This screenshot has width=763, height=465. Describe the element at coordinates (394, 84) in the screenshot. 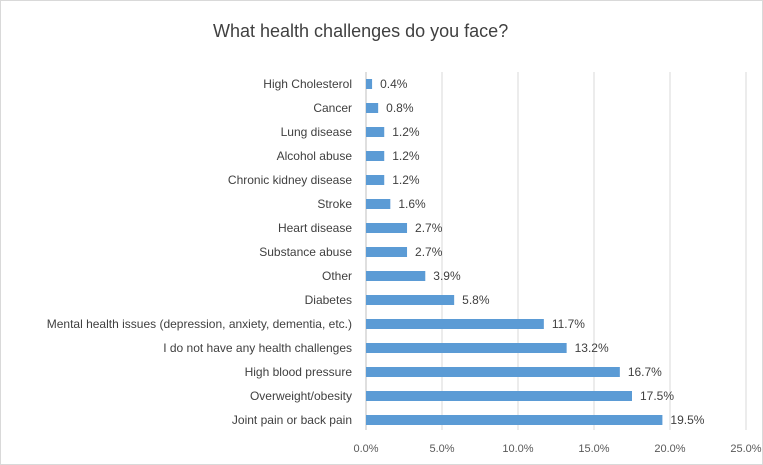

I see `data-label: 0.4%` at that location.